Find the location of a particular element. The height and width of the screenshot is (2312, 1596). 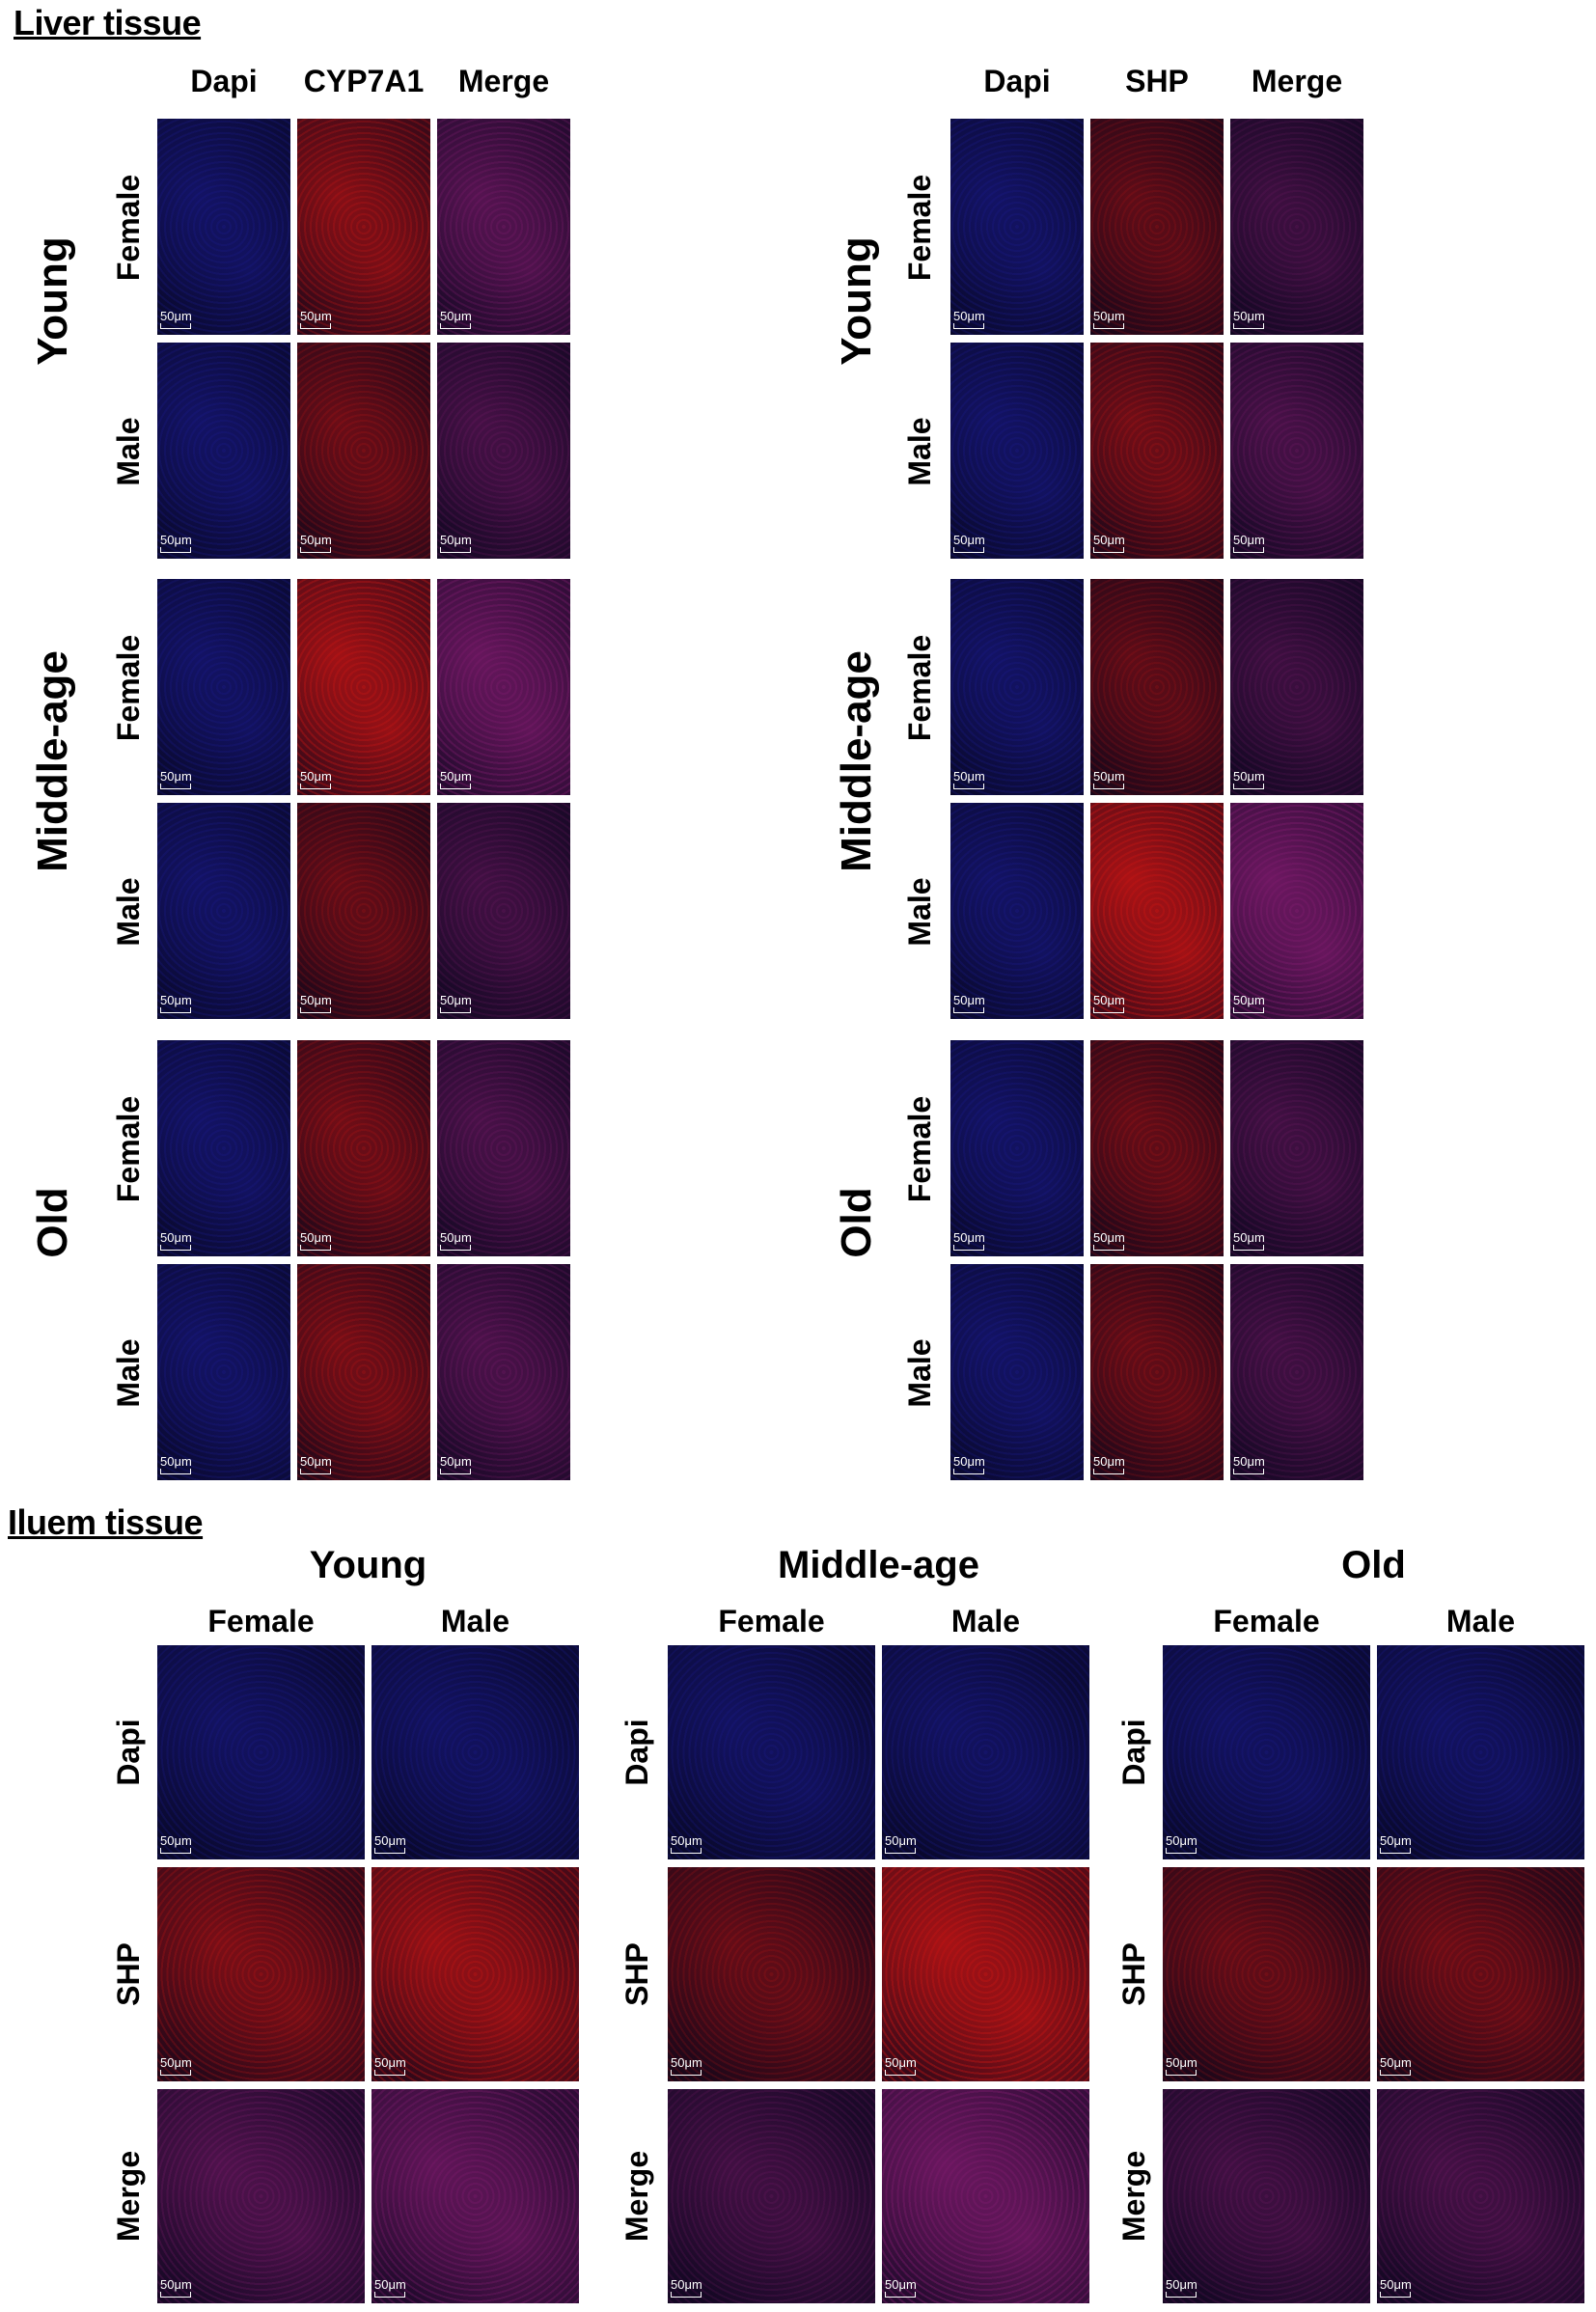

ileum-old-female-dapi-panel-texture is located at coordinates (1267, 1752).